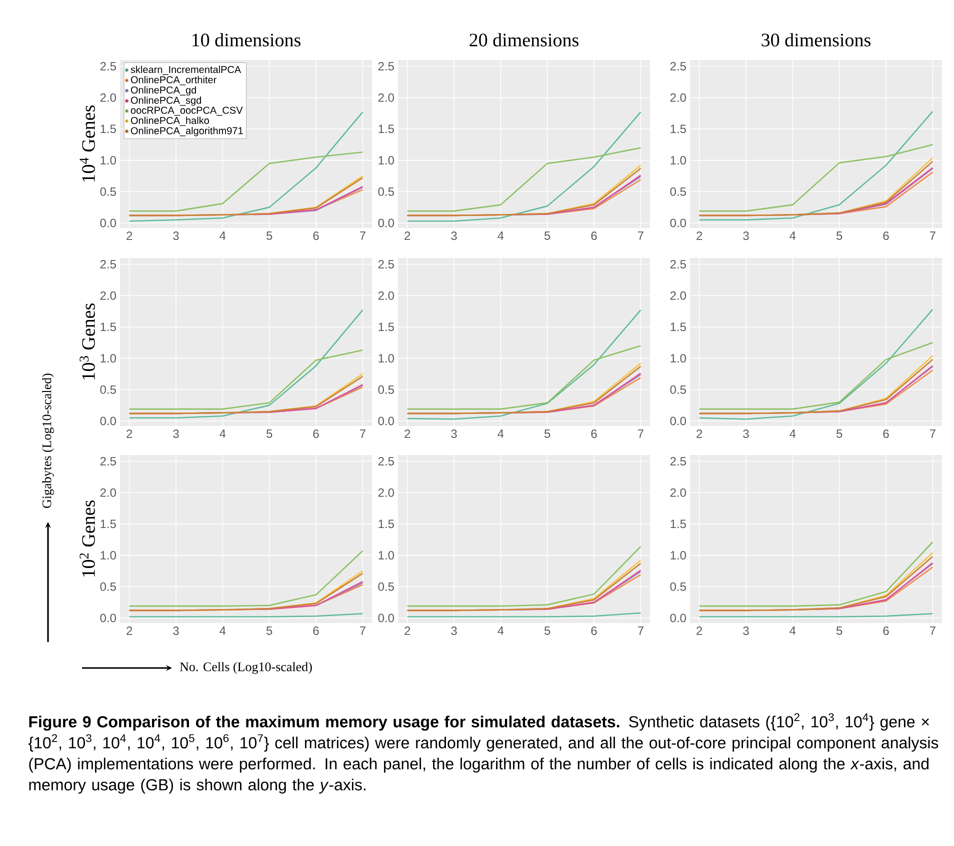 Image resolution: width=954 pixels, height=846 pixels. Describe the element at coordinates (186, 111) in the screenshot. I see `legend-label: oocRPCA_oocPCA_CSV` at that location.